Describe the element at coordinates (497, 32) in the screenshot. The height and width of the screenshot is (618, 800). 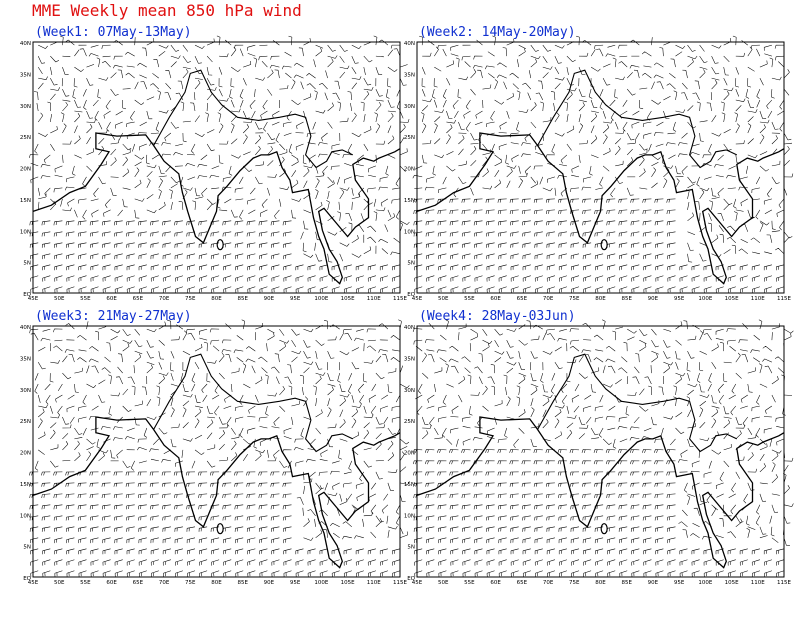
I see `panel-title: (Week2: 14May-20May)` at that location.